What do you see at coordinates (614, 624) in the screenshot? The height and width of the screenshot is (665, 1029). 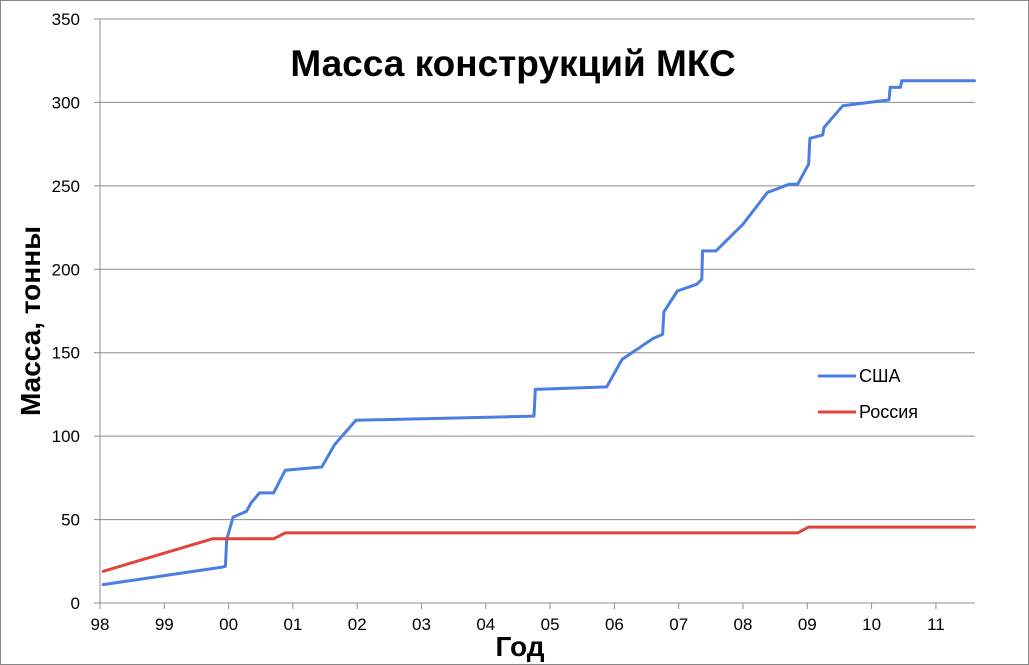 I see `x-tick-label: 06` at bounding box center [614, 624].